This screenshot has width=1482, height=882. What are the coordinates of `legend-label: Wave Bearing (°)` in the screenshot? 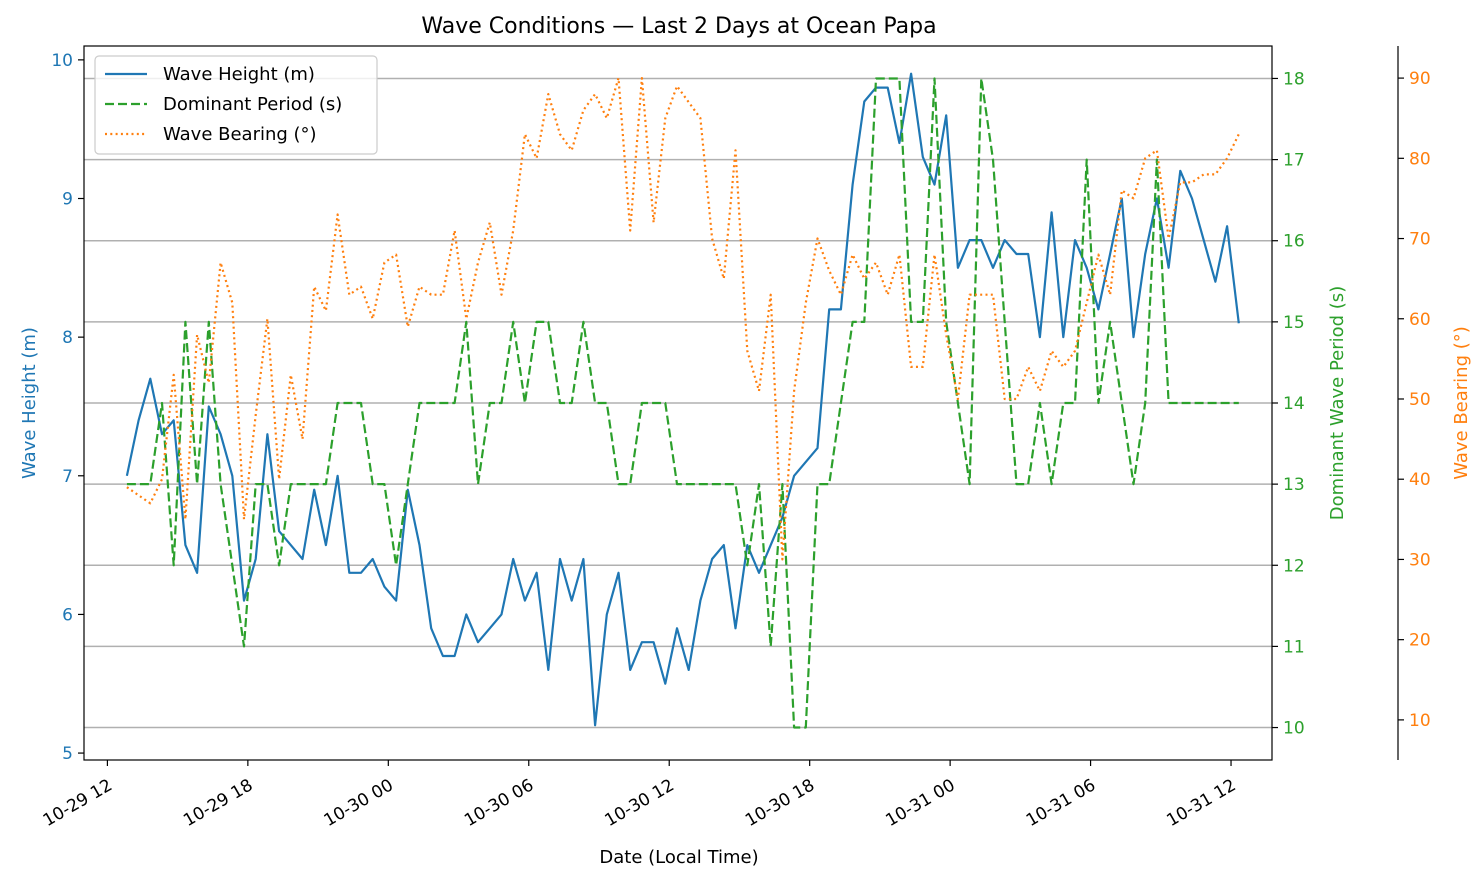 It's located at (240, 134).